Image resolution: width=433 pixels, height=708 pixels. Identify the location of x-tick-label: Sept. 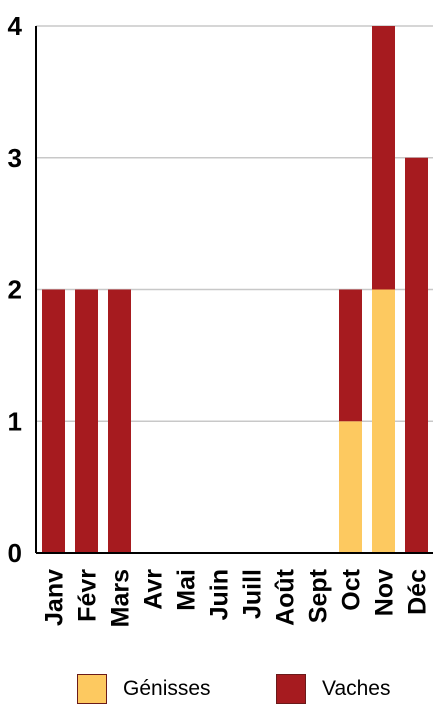
(319, 595).